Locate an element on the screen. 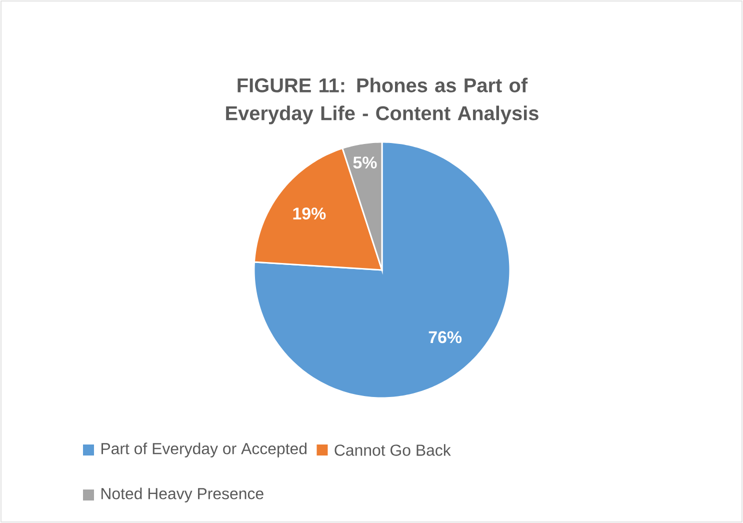  data-label: 76% is located at coordinates (445, 337).